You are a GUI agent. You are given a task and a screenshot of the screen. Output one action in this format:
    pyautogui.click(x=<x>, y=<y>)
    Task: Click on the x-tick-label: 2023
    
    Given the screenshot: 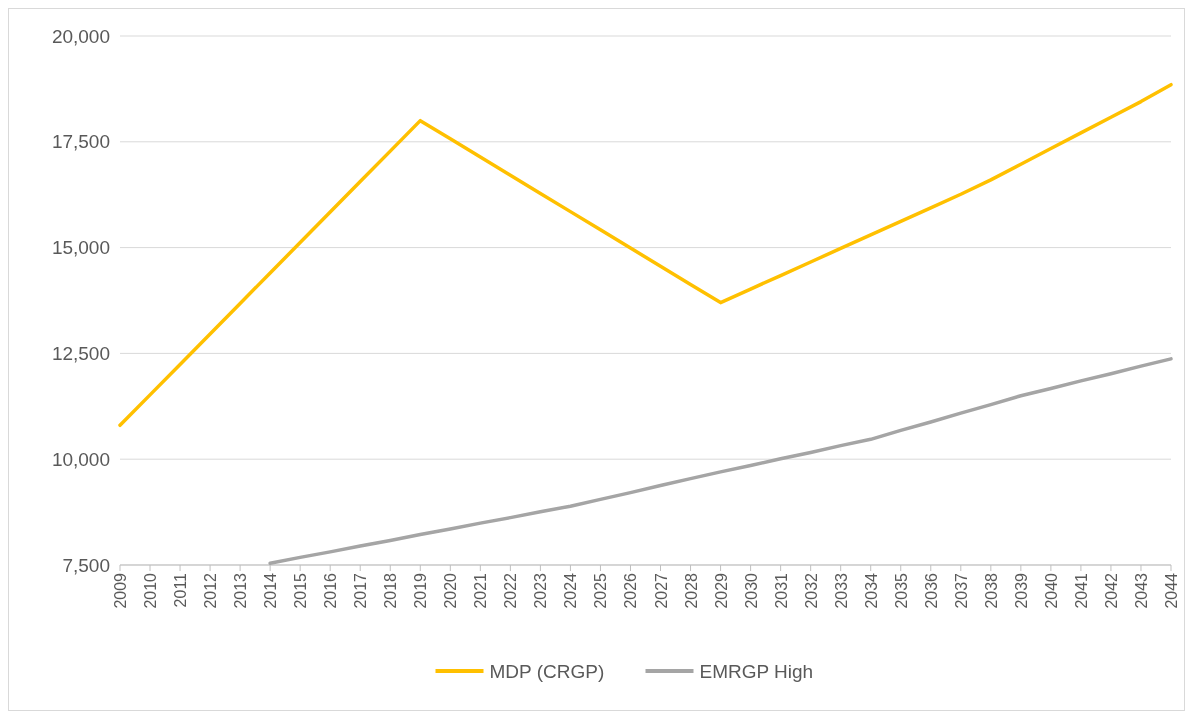 What is the action you would take?
    pyautogui.click(x=541, y=590)
    